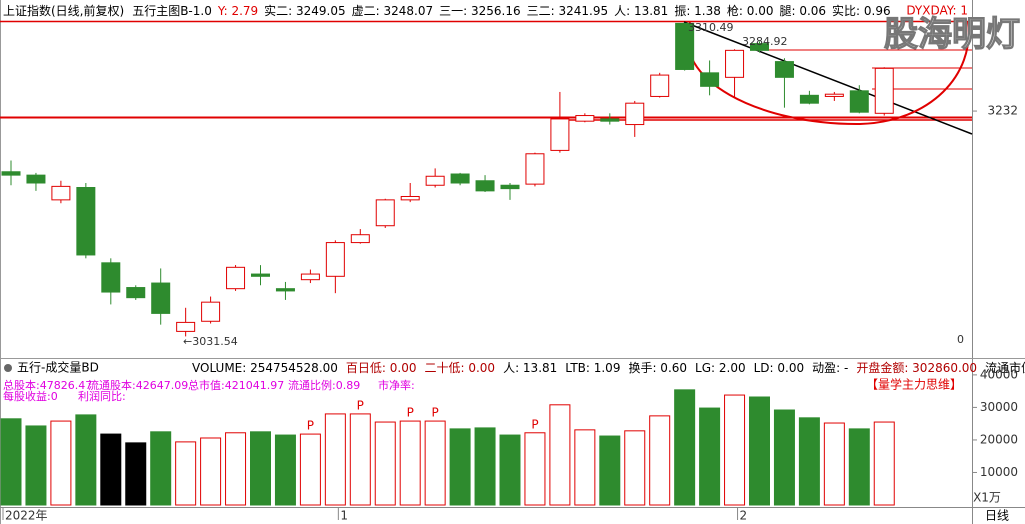 The width and height of the screenshot is (1025, 524). Describe the element at coordinates (63, 10) in the screenshot. I see `chart-title: 上证指数(日线,前复权)` at that location.